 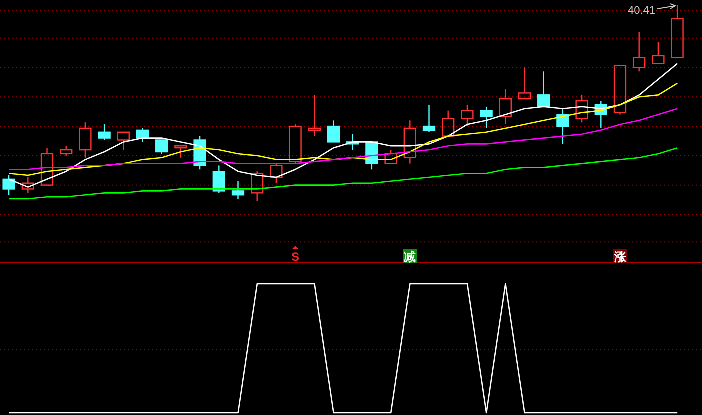 What do you see at coordinates (410, 257) in the screenshot?
I see `text: 减` at bounding box center [410, 257].